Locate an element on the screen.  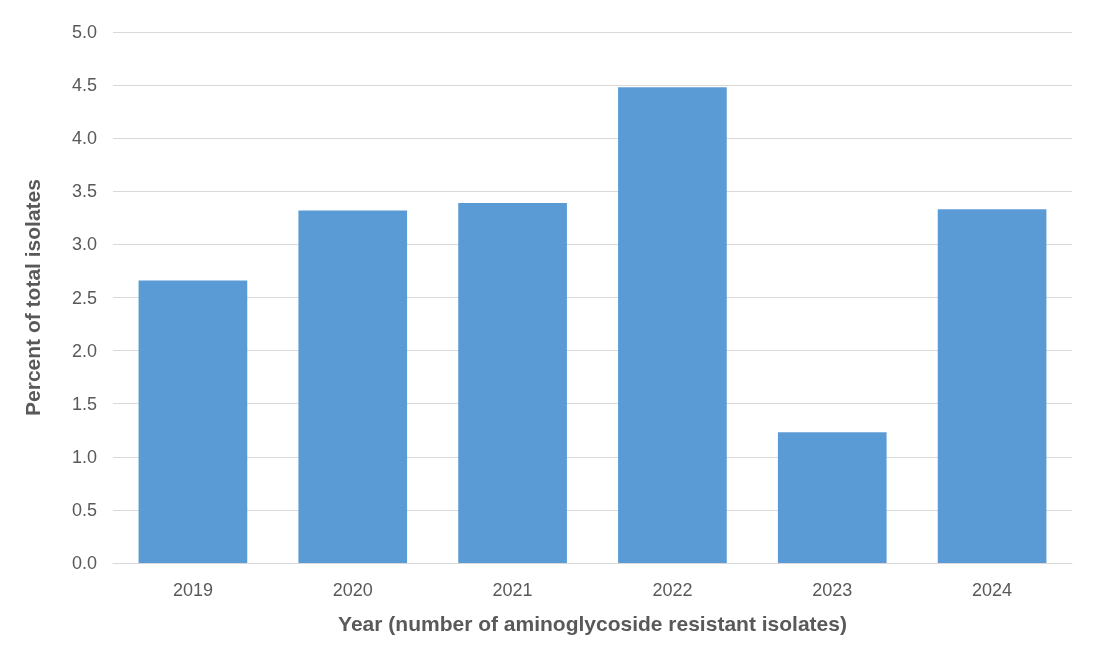
x-tick-label: 2022 is located at coordinates (672, 590).